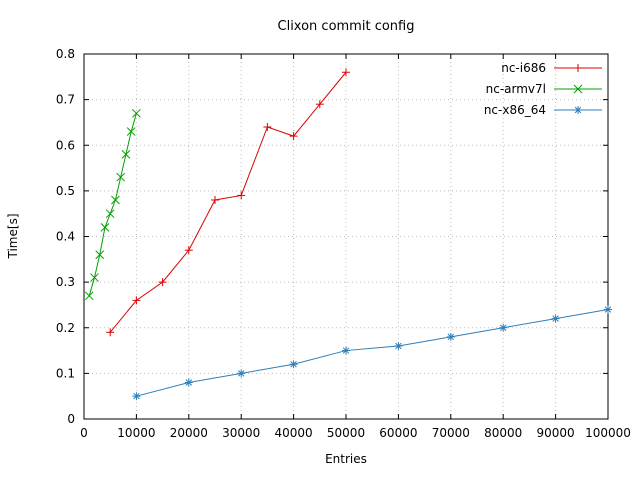  I want to click on series-markers, so click(112, 204).